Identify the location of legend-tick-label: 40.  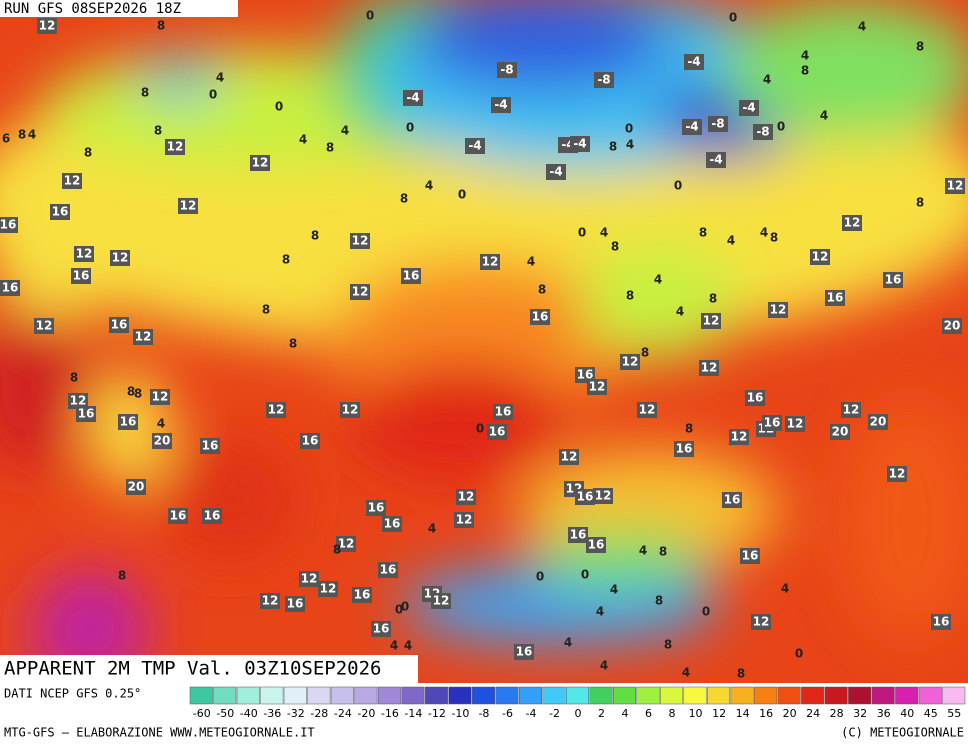
(907, 713).